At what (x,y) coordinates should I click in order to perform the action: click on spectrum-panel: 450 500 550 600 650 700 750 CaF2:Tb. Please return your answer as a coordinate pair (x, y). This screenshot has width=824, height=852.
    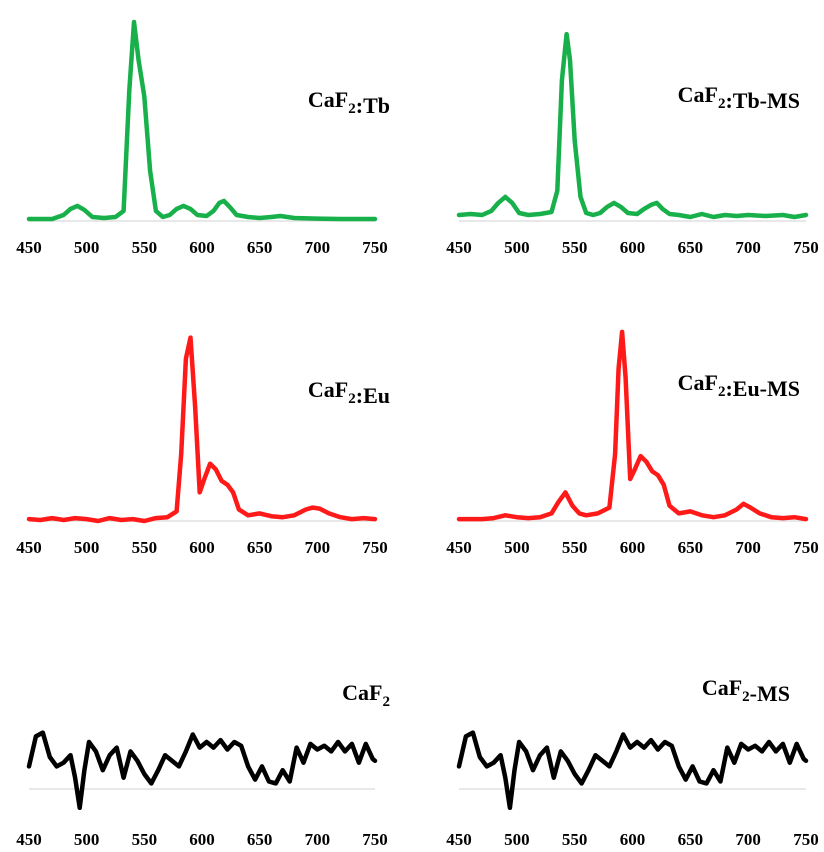
    Looking at the image, I should click on (203, 138).